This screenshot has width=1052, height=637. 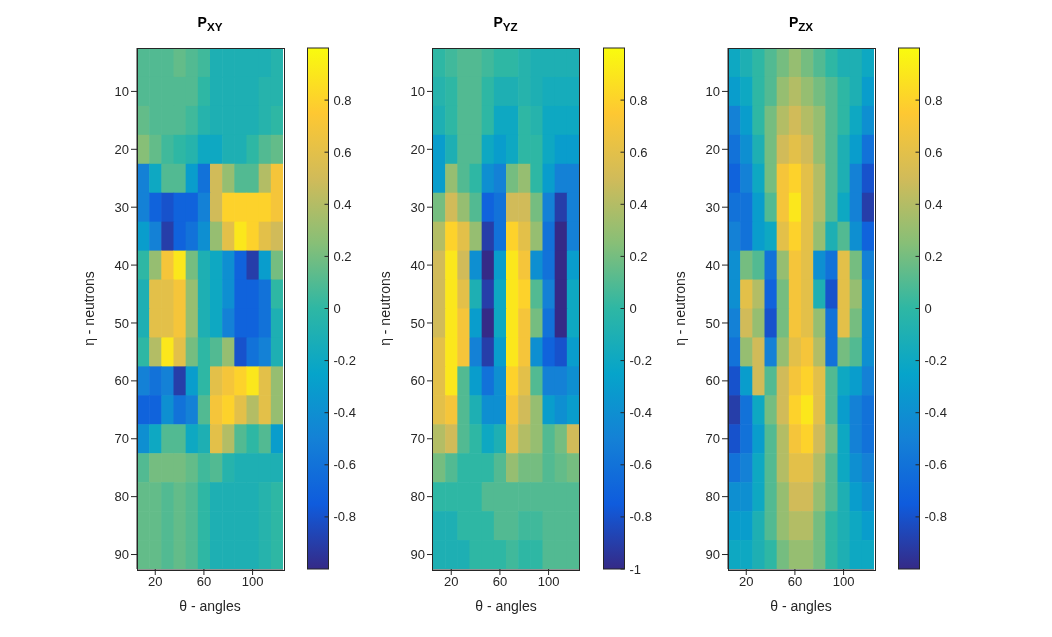 What do you see at coordinates (635, 569) in the screenshot?
I see `color-bar-label: -1` at bounding box center [635, 569].